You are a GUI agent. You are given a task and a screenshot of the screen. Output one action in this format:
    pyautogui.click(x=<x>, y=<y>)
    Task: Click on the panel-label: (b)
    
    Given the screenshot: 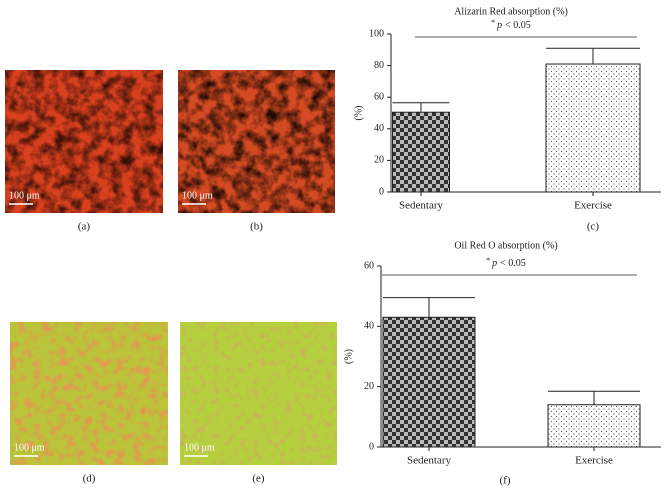 What is the action you would take?
    pyautogui.click(x=256, y=227)
    